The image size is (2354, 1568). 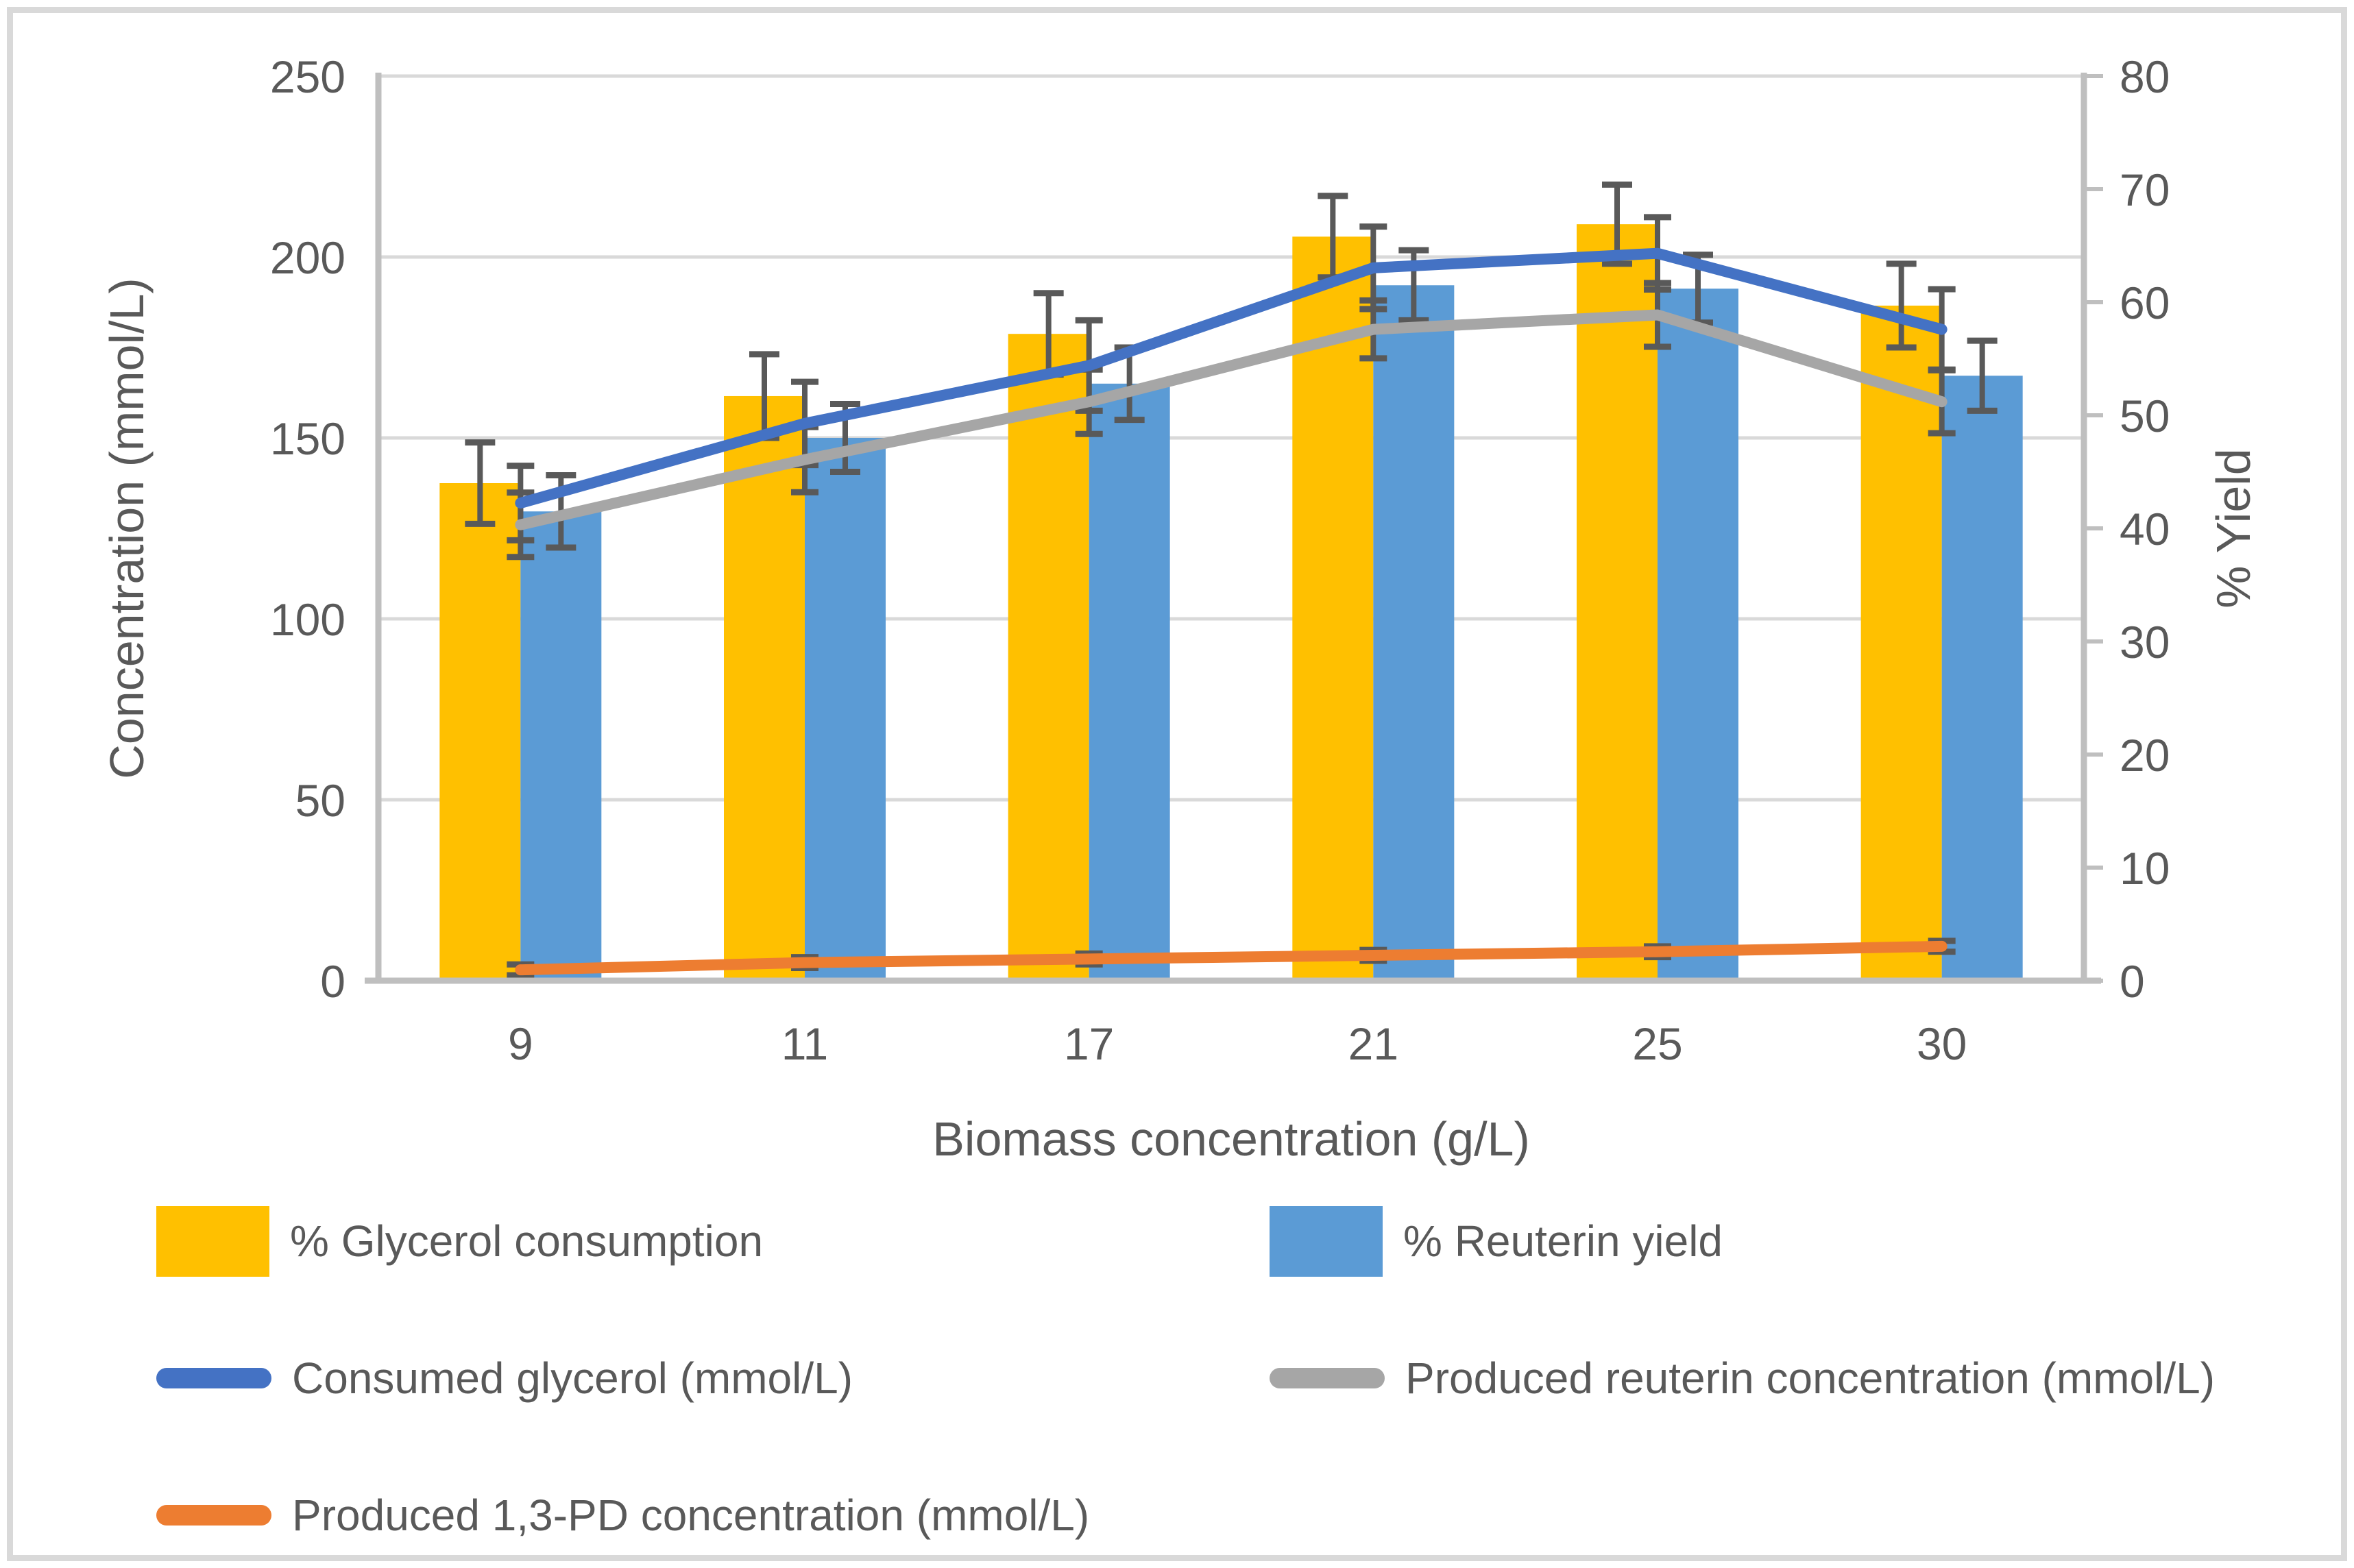 I want to click on x-axis-category-label: 21, so click(x=1373, y=1043).